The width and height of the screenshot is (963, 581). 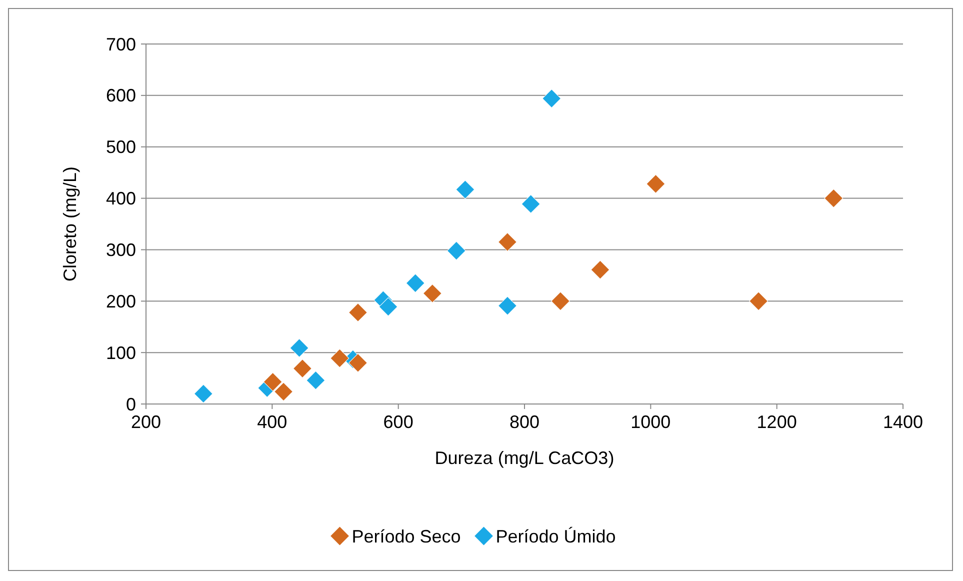 I want to click on x-tick-label: 400, so click(x=272, y=422).